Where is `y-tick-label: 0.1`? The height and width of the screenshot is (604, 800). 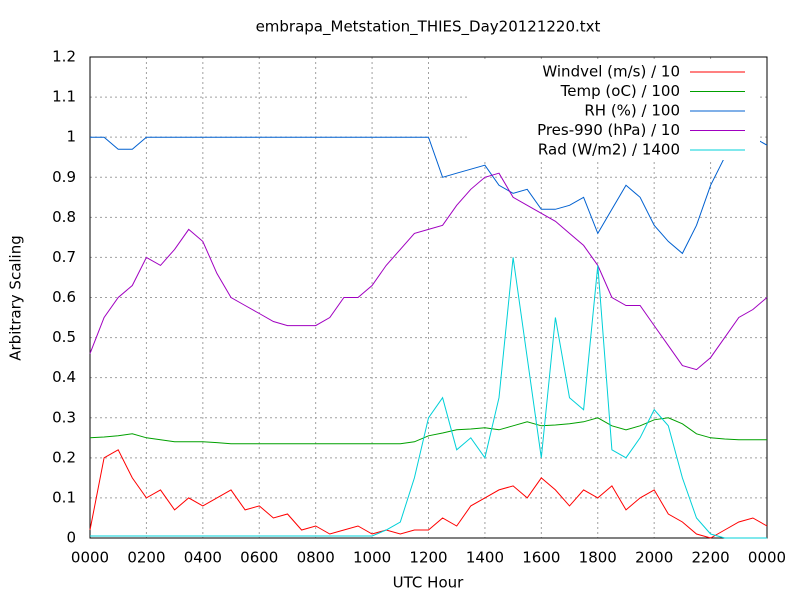
y-tick-label: 0.1 is located at coordinates (64, 497).